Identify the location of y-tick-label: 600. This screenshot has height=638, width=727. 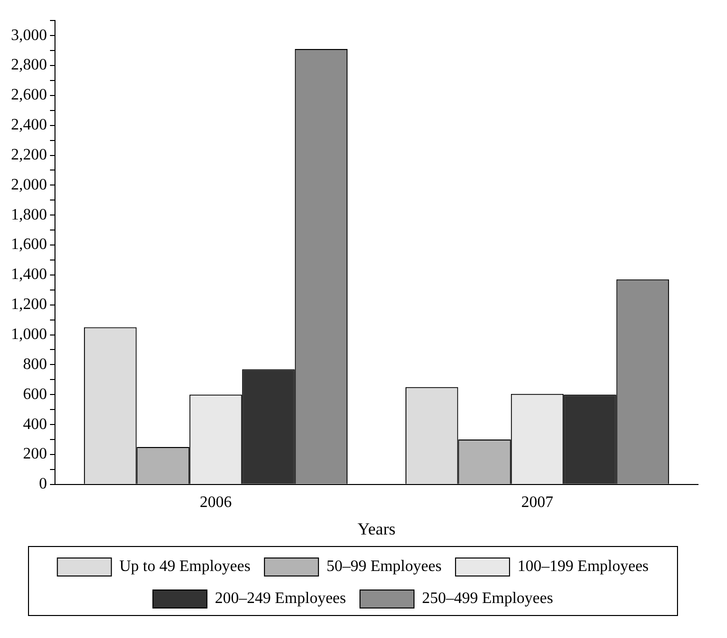
(35, 394).